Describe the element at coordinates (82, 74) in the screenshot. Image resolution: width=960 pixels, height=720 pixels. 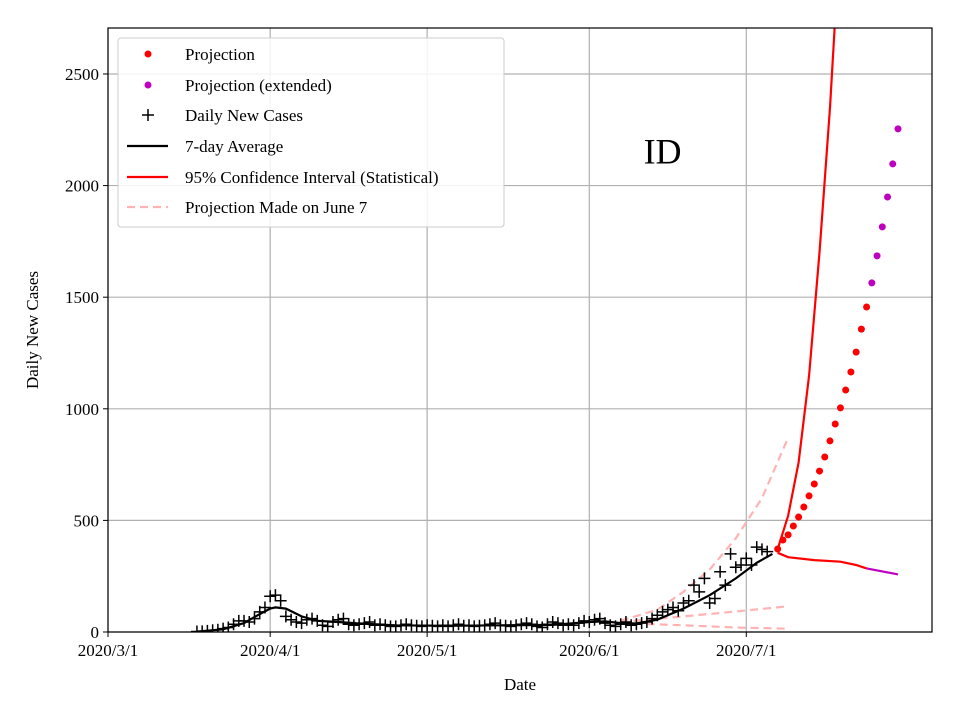
I see `y-tick-label: 2500` at that location.